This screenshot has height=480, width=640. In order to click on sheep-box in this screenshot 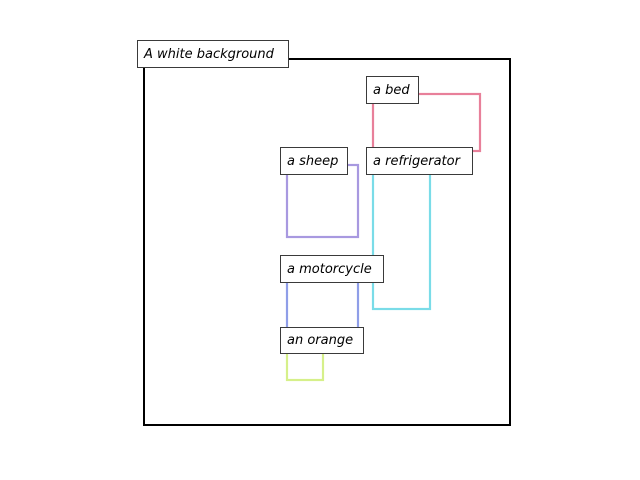, I will do `click(322, 201)`.